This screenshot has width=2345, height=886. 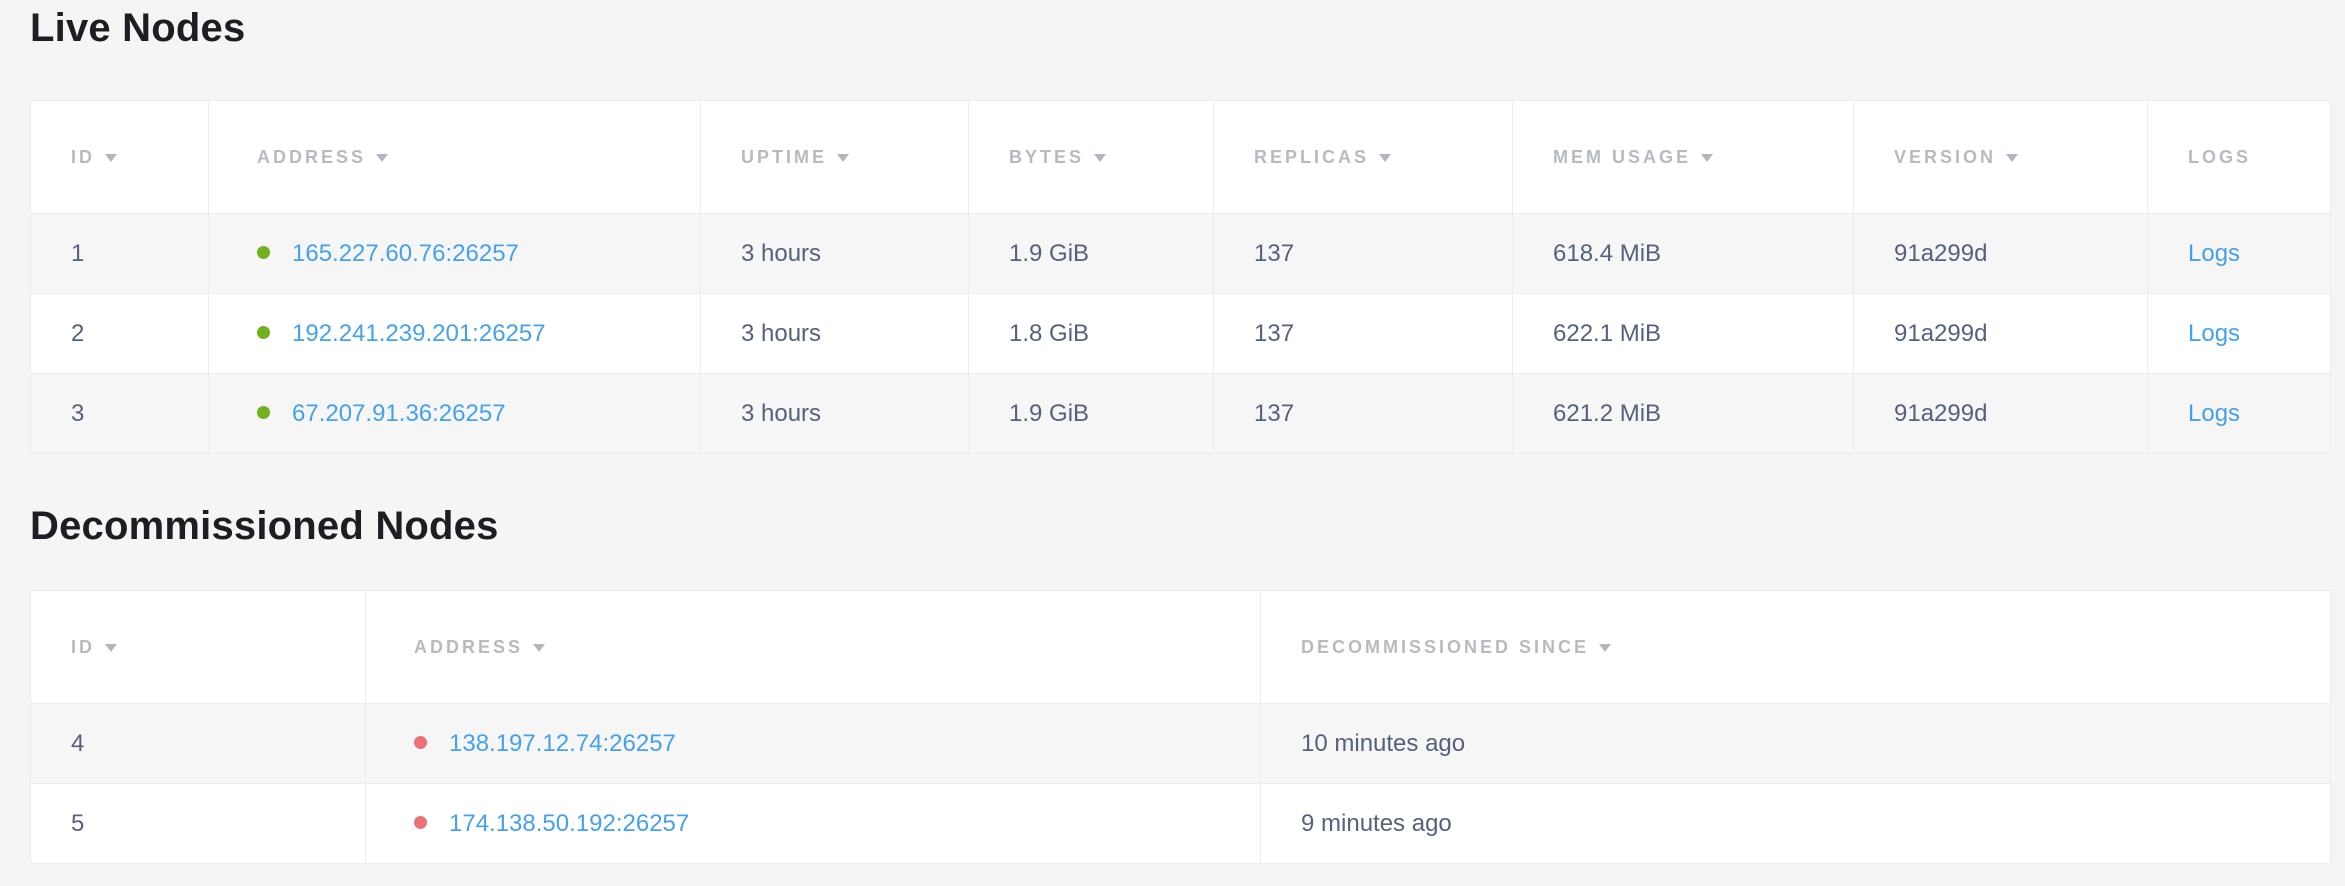 What do you see at coordinates (405, 253) in the screenshot?
I see `node-address-link: 165.227.60.76:26257` at bounding box center [405, 253].